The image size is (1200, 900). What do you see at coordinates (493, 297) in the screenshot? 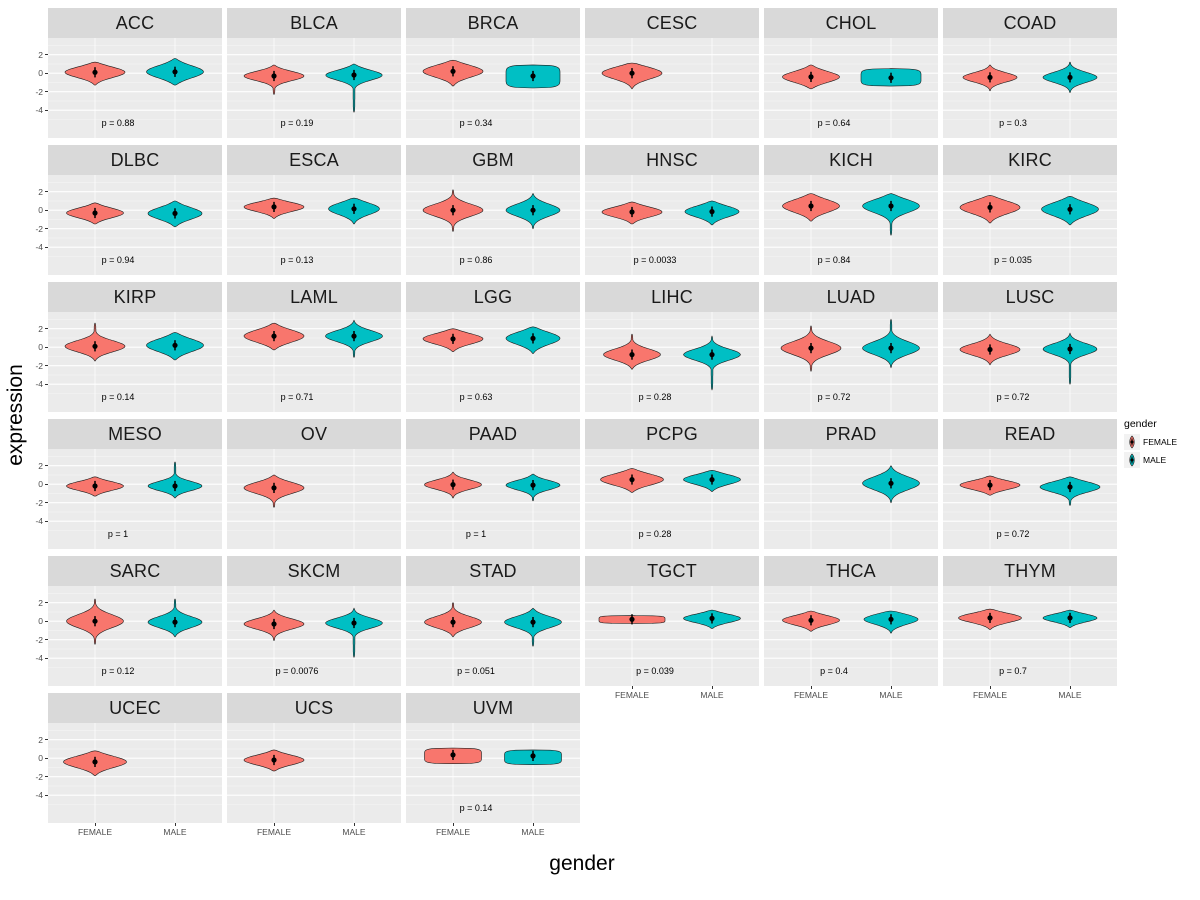
I see `facet-strip: LGG` at bounding box center [493, 297].